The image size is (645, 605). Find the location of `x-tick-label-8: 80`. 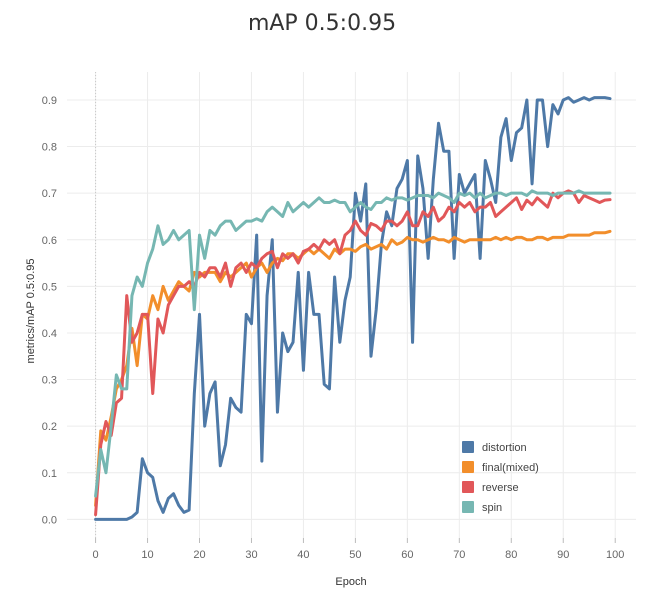

x-tick-label-8: 80 is located at coordinates (511, 555).